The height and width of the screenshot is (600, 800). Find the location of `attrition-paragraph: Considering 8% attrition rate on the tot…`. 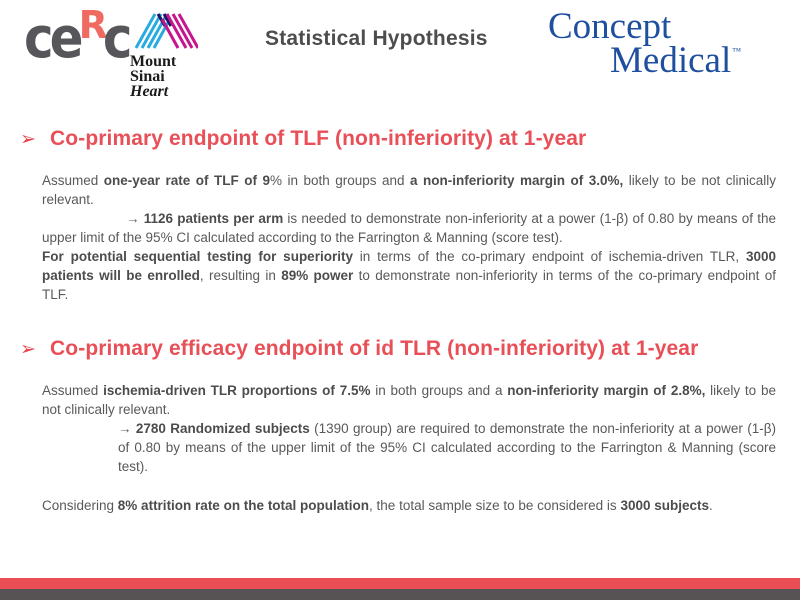

attrition-paragraph: Considering 8% attrition rate on the tot… is located at coordinates (377, 505).